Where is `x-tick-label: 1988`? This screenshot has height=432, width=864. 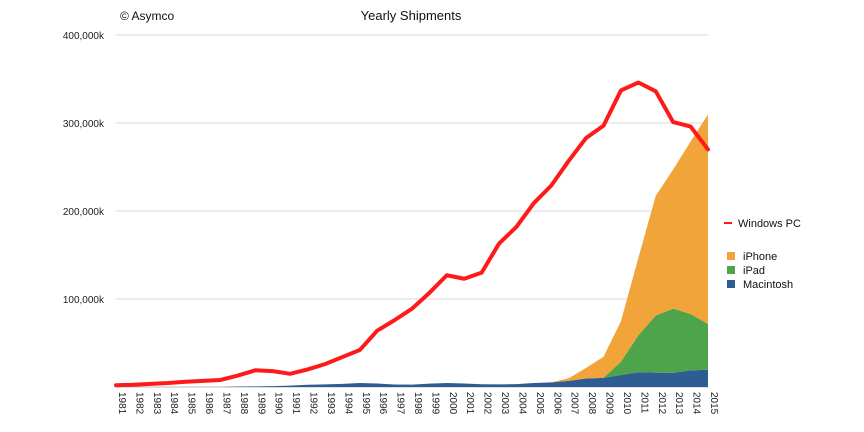 x-tick-label: 1988 is located at coordinates (243, 403).